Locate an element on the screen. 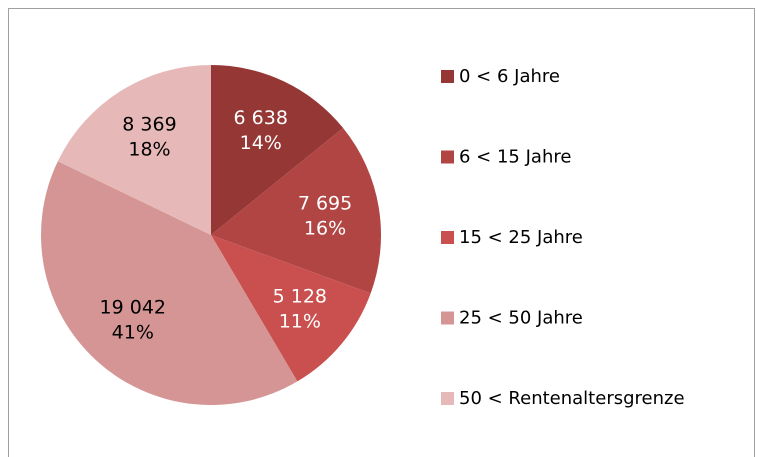 This screenshot has width=757, height=457. value-label: 7 695 is located at coordinates (325, 203).